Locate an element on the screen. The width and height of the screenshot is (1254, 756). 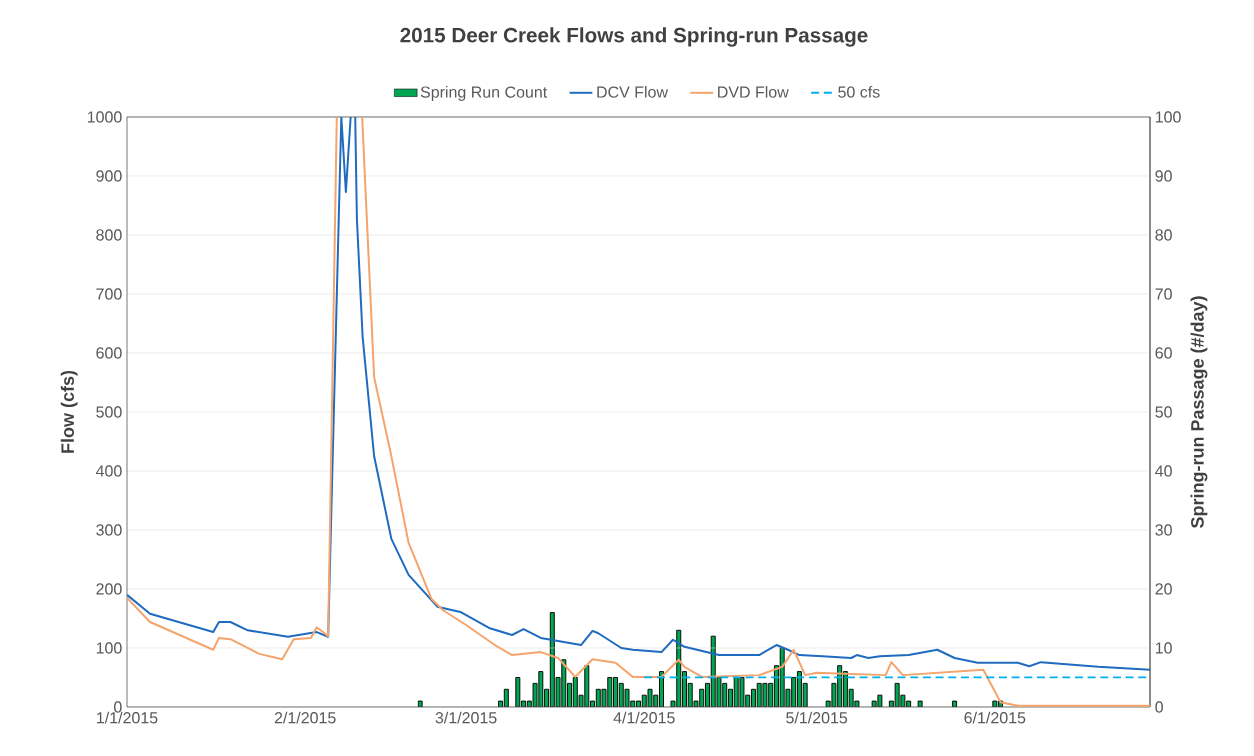
x-tick-label: 3/1/2015 is located at coordinates (466, 717).